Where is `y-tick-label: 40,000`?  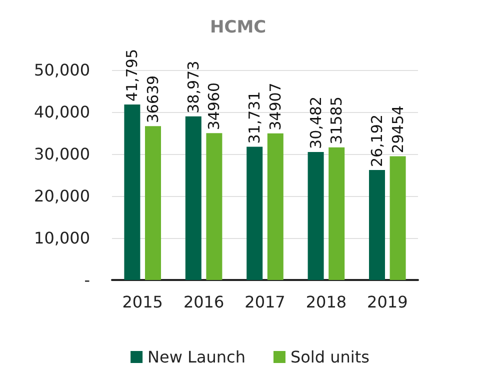 y-tick-label: 40,000 is located at coordinates (62, 112).